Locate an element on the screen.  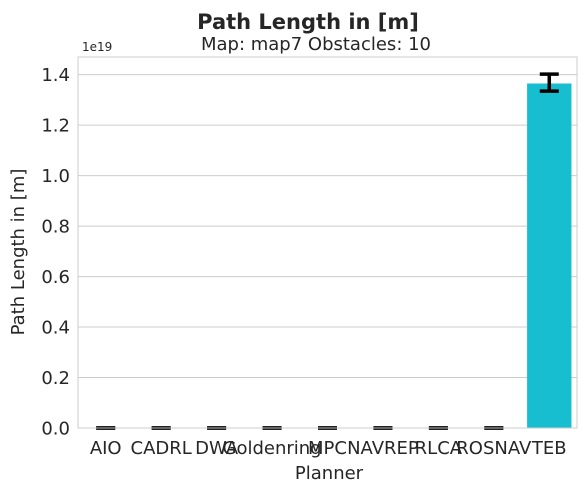
chart-title: Path Length in [m] is located at coordinates (308, 22).